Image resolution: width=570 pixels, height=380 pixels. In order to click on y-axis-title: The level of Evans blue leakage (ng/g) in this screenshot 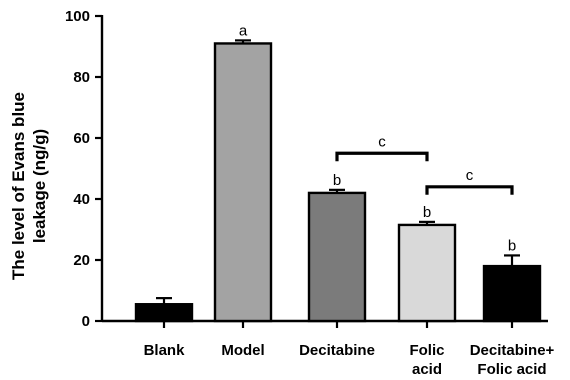, I will do `click(29, 186)`.